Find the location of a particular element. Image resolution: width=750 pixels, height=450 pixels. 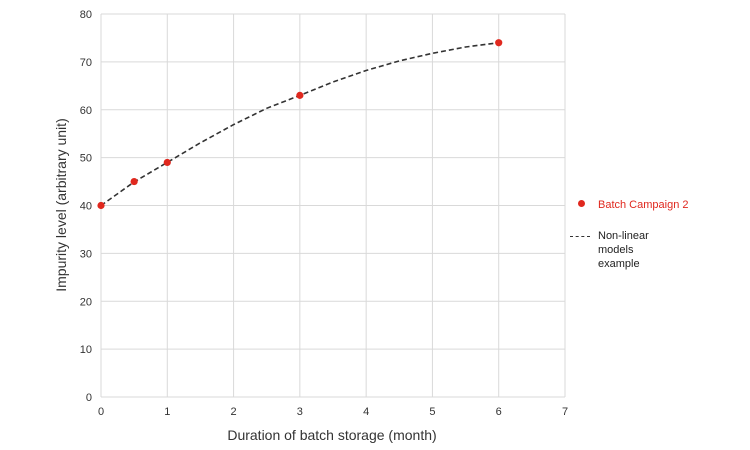

y-tick-label: 80 is located at coordinates (86, 15).